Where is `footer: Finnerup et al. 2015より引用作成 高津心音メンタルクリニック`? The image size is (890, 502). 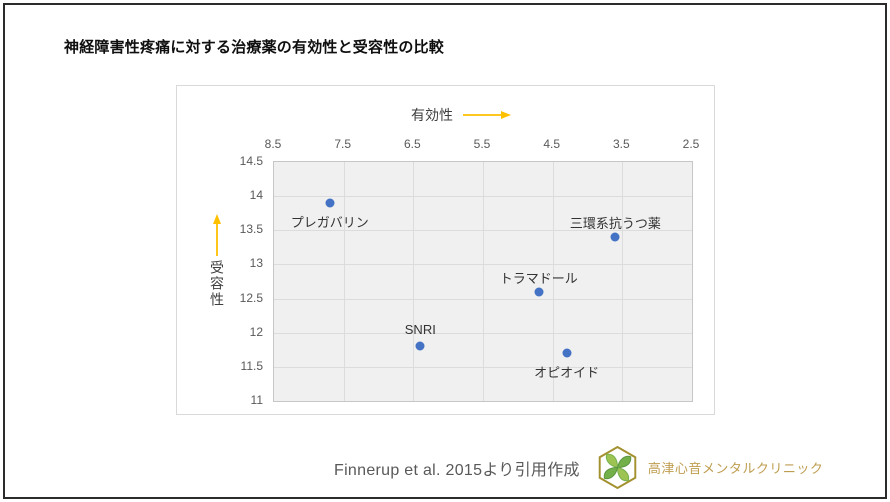 footer: Finnerup et al. 2015より引用作成 高津心音メンタルクリニック is located at coordinates (578, 467).